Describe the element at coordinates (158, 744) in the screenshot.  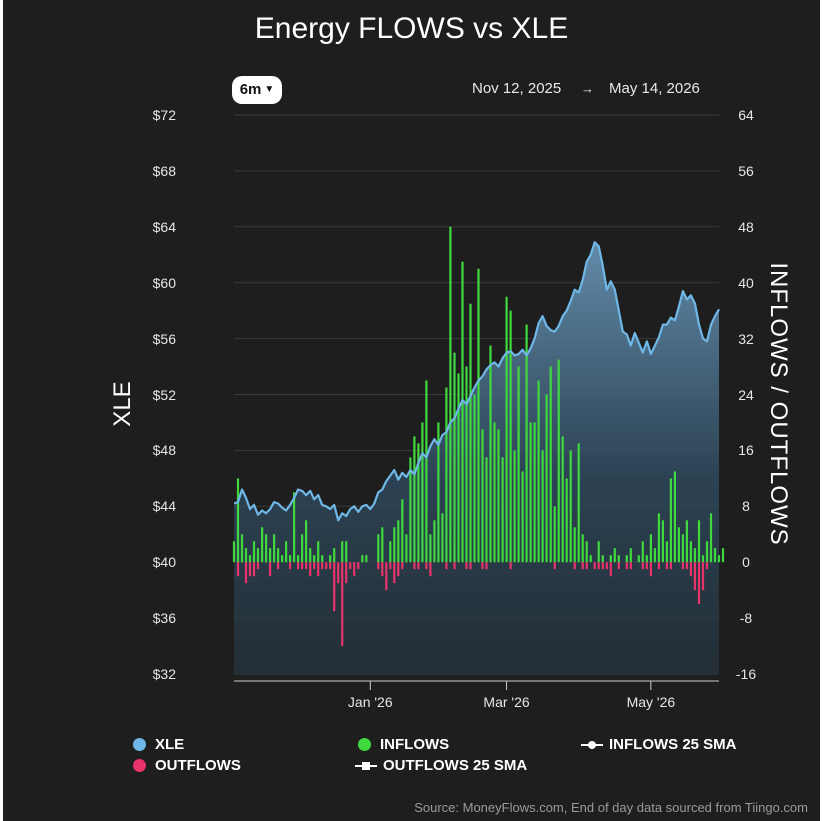
I see `legend-item-xle: XLE` at that location.